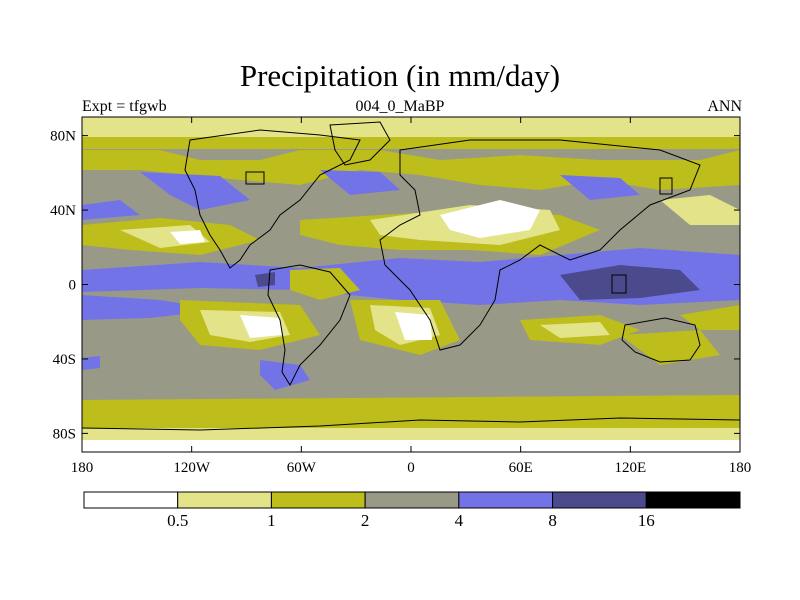 The width and height of the screenshot is (800, 600). I want to click on arctic-band, so click(411, 143).